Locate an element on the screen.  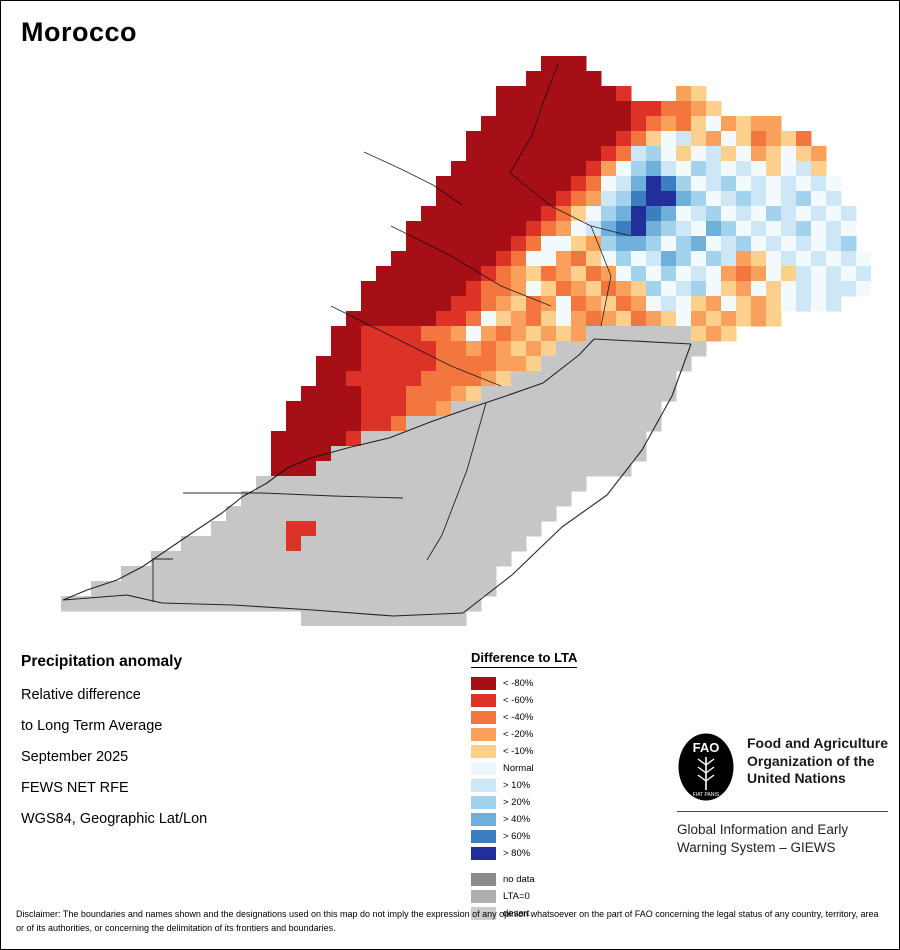
info-line-projection: WGS84, Geographic Lat/Lon is located at coordinates (114, 819).